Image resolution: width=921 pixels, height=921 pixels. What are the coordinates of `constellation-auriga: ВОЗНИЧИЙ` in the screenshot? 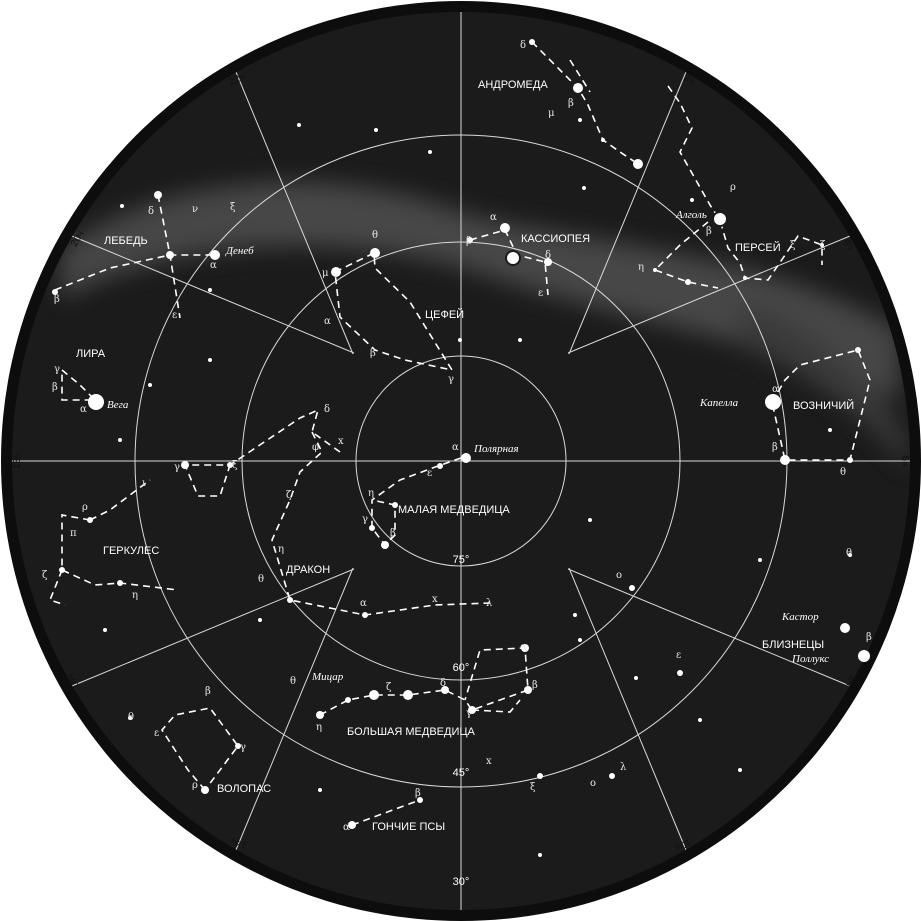 It's located at (823, 405).